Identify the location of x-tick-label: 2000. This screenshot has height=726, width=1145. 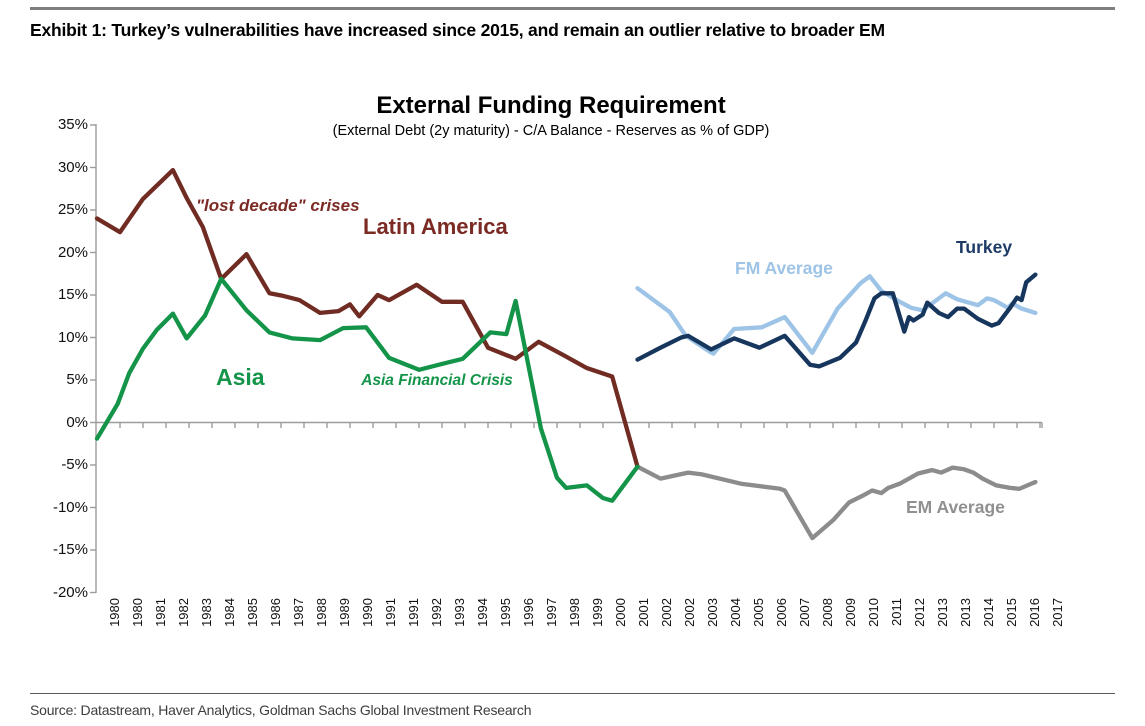
(620, 612).